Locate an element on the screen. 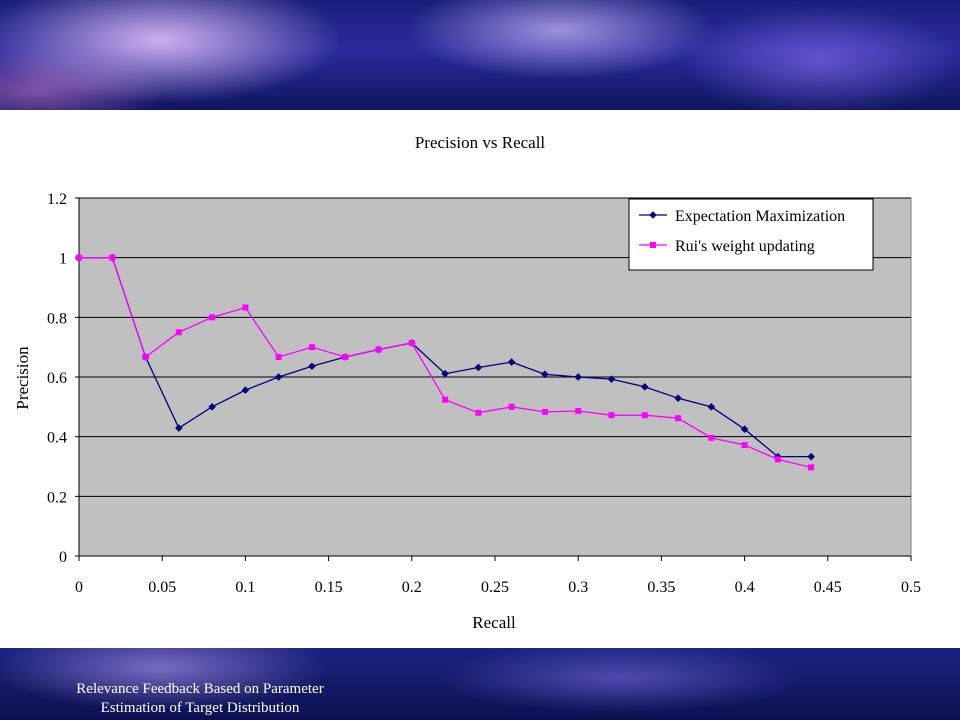 The width and height of the screenshot is (960, 720). y-axis-label: Precision is located at coordinates (22, 378).